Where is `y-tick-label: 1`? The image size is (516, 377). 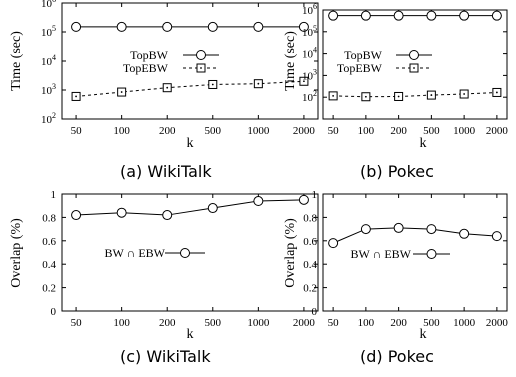
y-tick-label: 1 is located at coordinates (54, 195).